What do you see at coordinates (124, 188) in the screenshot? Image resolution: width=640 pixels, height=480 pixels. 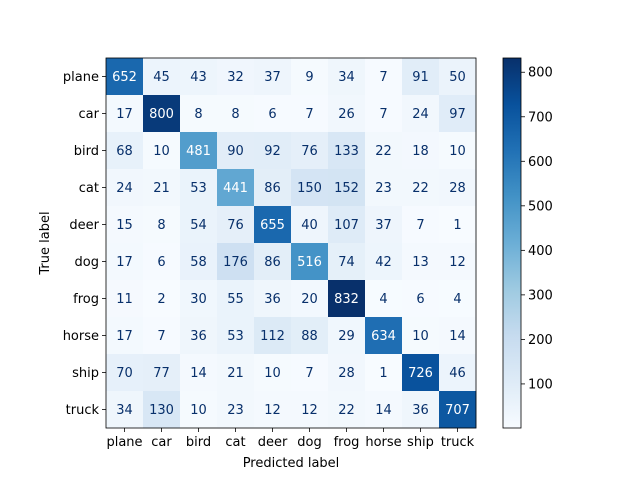 I see `cell-value-label: 24` at bounding box center [124, 188].